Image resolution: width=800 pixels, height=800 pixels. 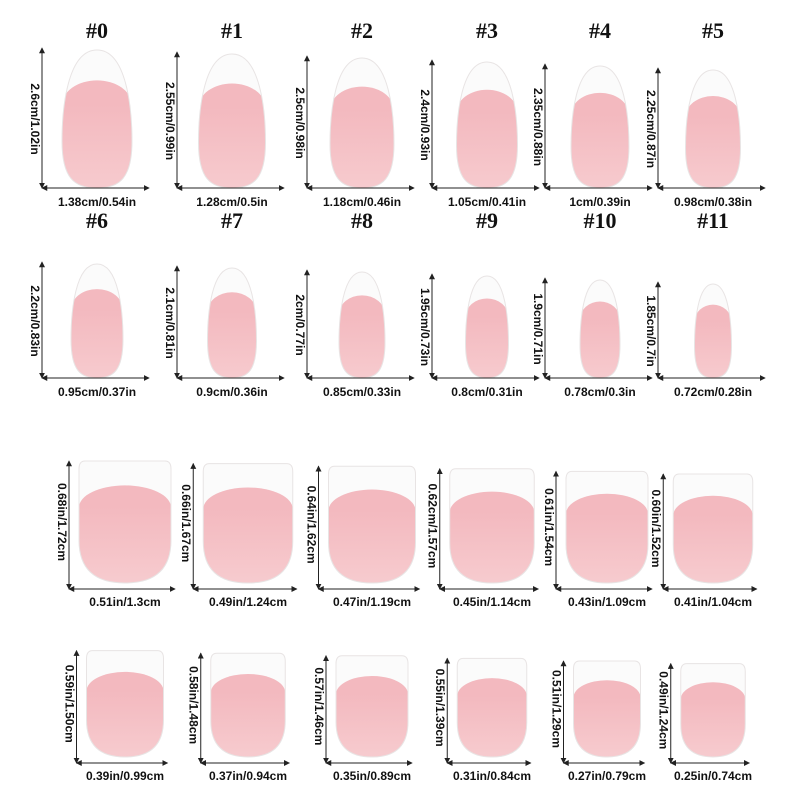 I want to click on width-label: 1.28cm/0.5in, so click(x=231, y=202).